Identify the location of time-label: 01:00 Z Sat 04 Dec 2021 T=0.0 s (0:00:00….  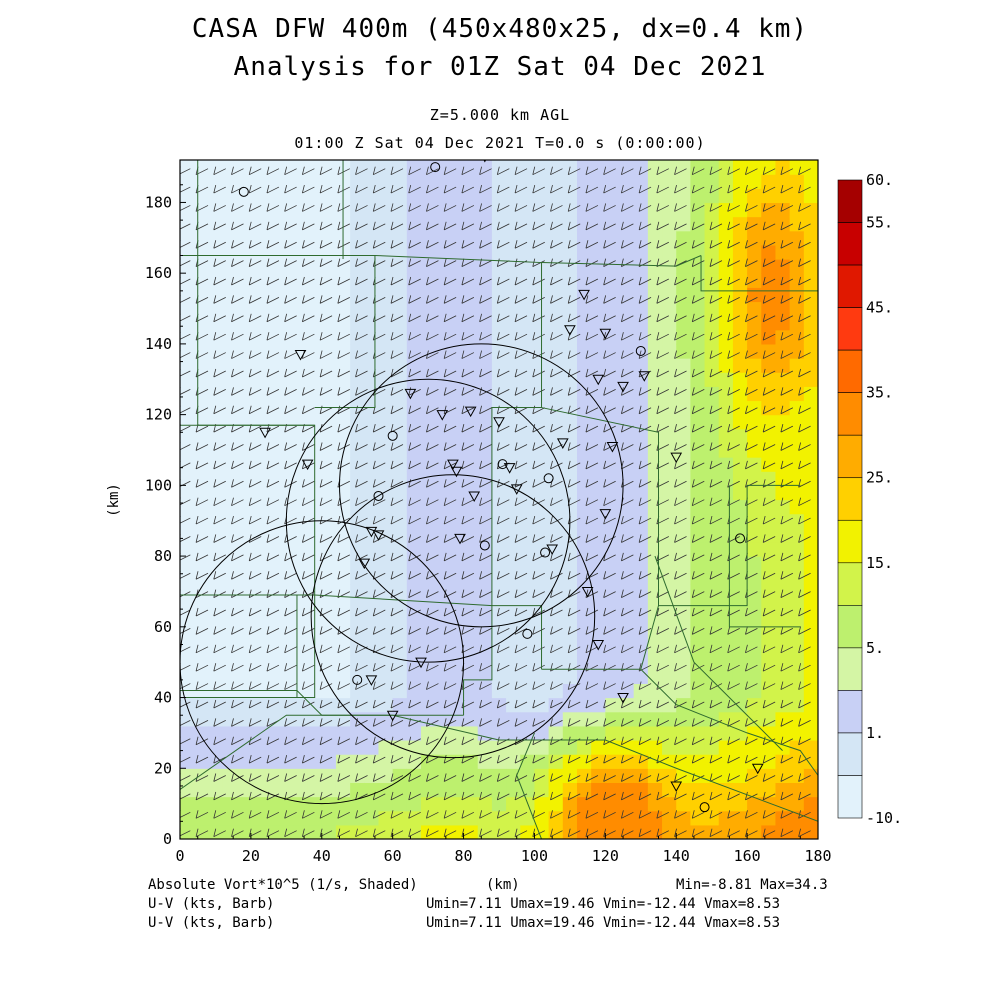
(500, 143).